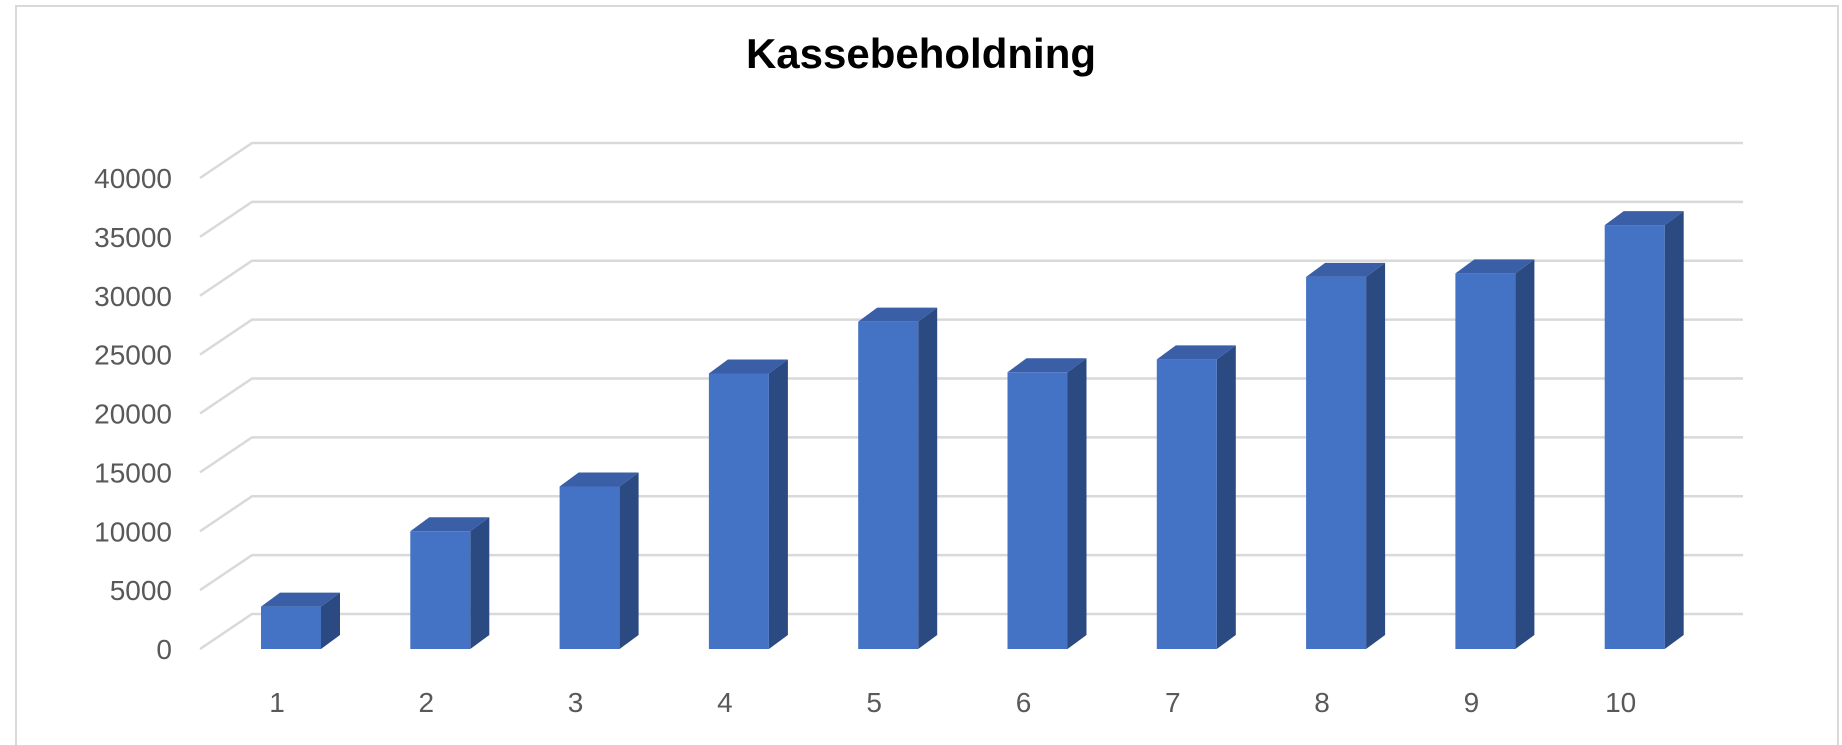 The image size is (1842, 745). Describe the element at coordinates (576, 702) in the screenshot. I see `x-tick-label: 3` at that location.